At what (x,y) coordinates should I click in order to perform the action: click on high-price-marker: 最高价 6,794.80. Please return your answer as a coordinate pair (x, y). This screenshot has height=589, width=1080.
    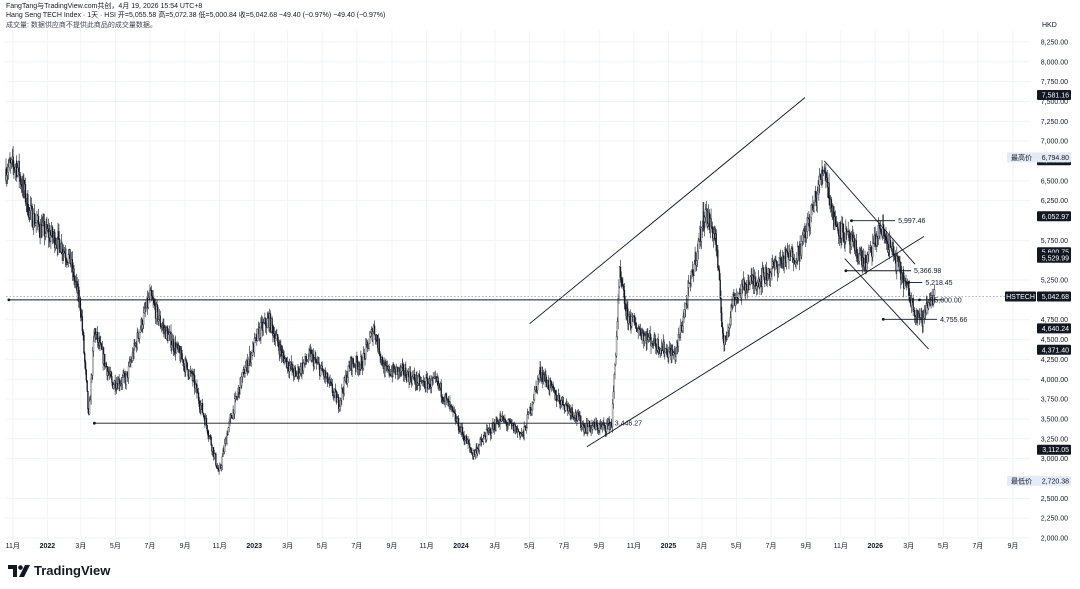
    Looking at the image, I should click on (1039, 157).